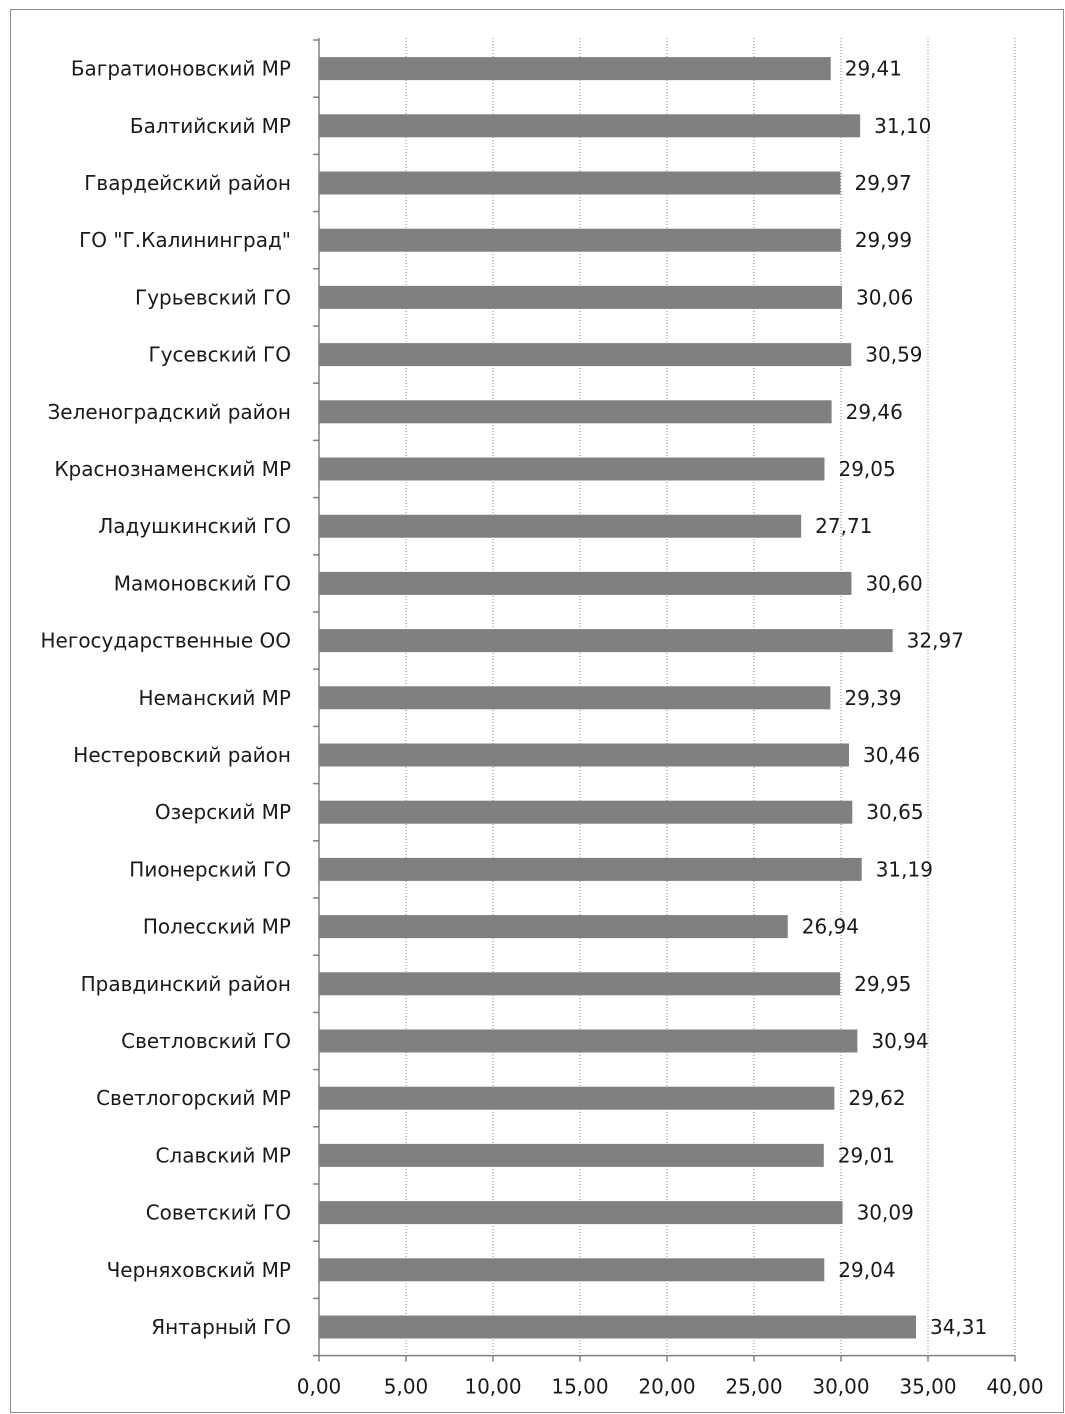 The height and width of the screenshot is (1414, 1065). Describe the element at coordinates (165, 641) in the screenshot. I see `category-label: Негосударственные ОО` at that location.